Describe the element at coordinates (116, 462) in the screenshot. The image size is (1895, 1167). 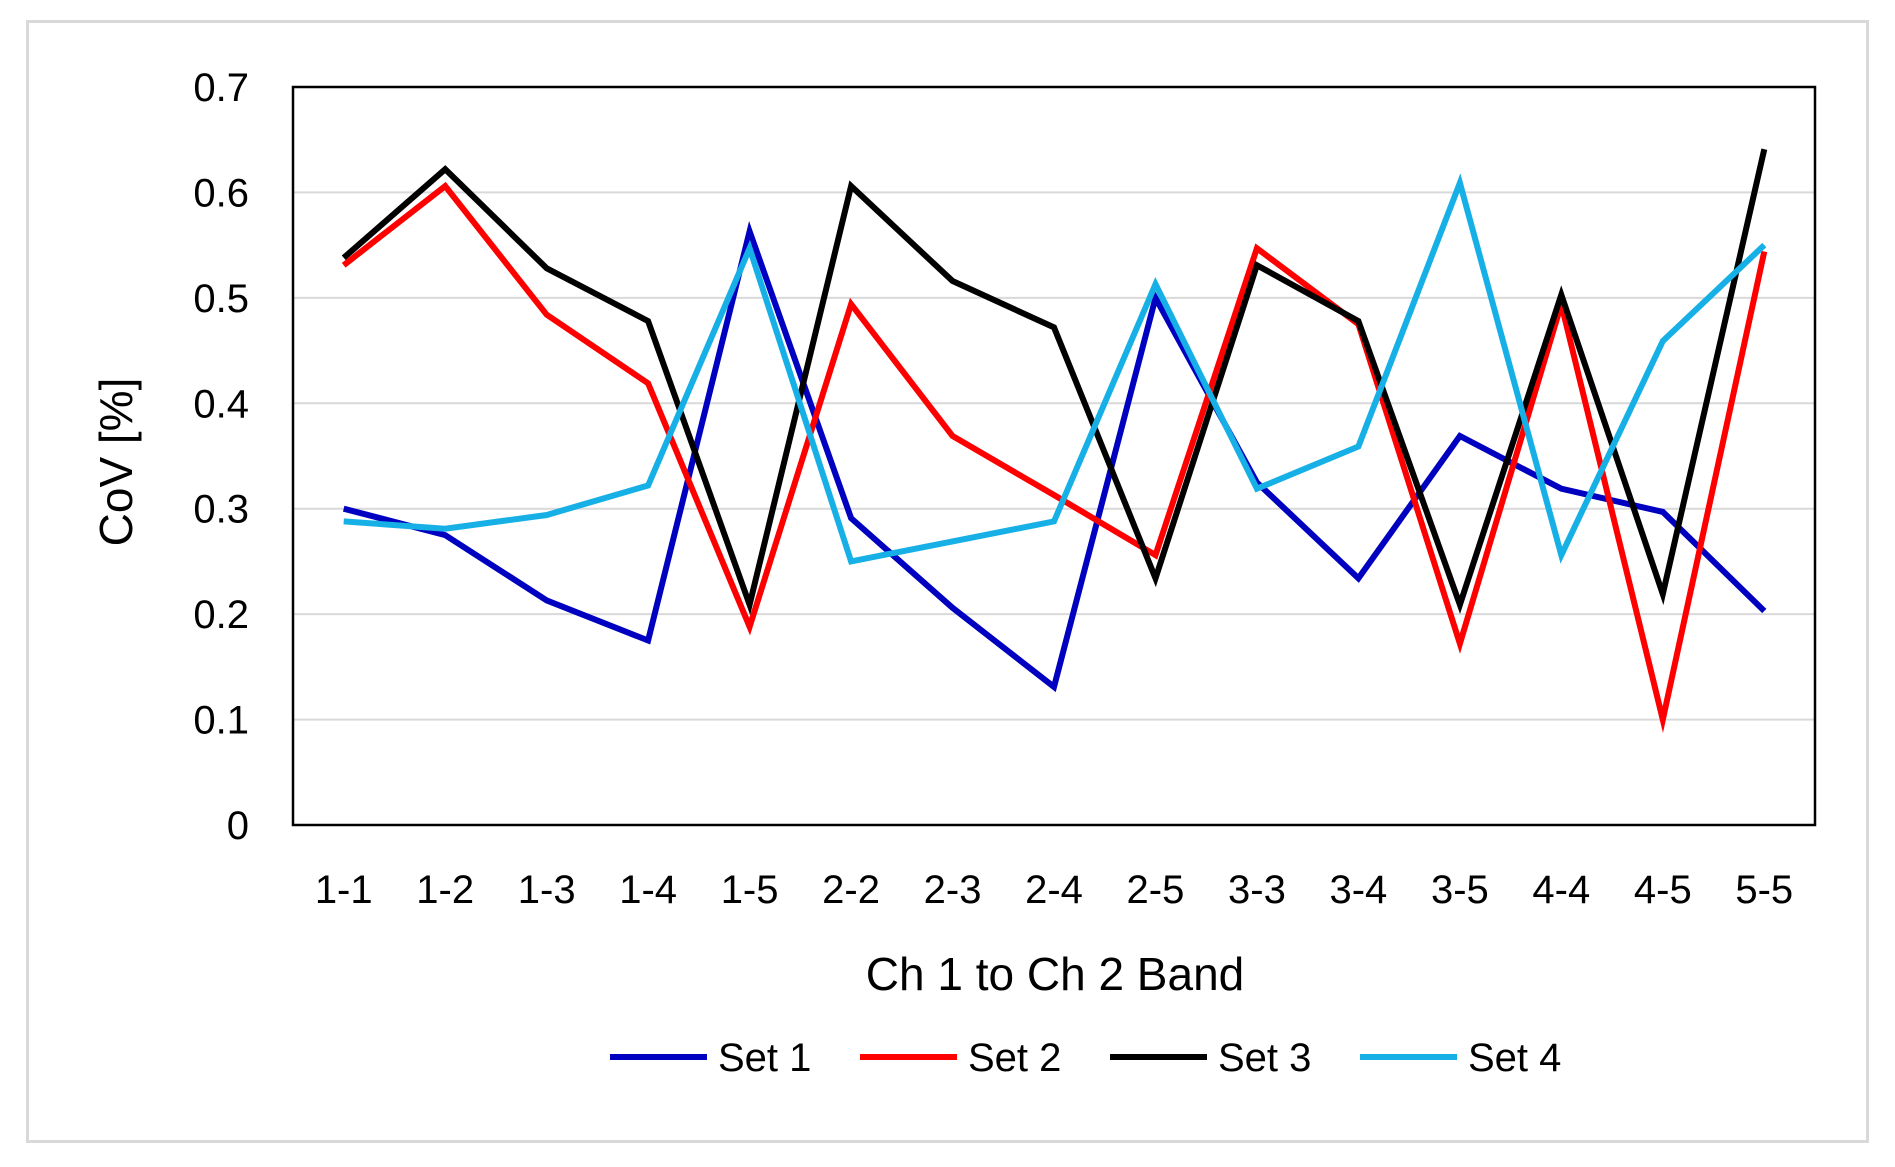
I see `y-axis-title: CoV [%]` at that location.